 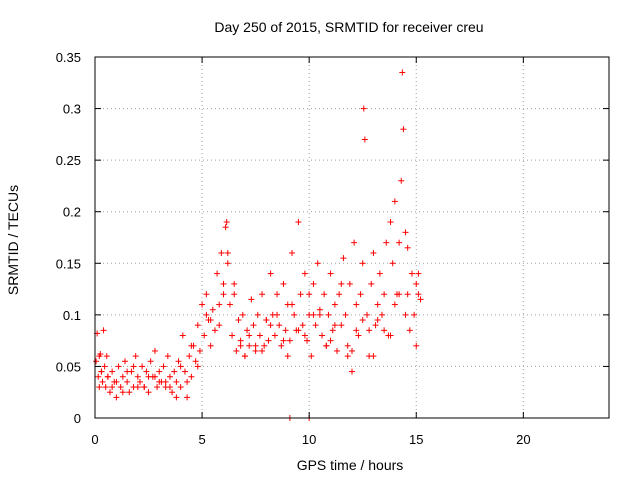 What do you see at coordinates (68, 366) in the screenshot?
I see `y-tick-label: 0.05` at bounding box center [68, 366].